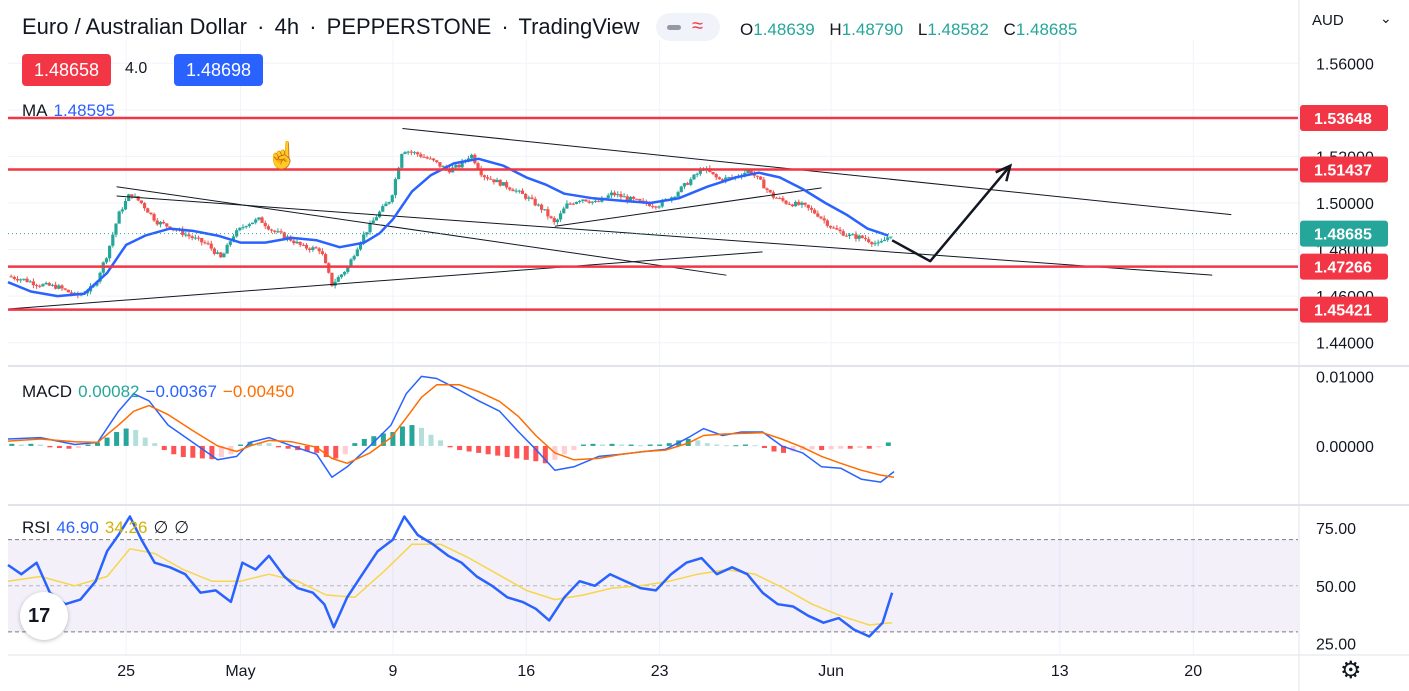  What do you see at coordinates (287, 26) in the screenshot?
I see `interval-label: 4h` at bounding box center [287, 26].